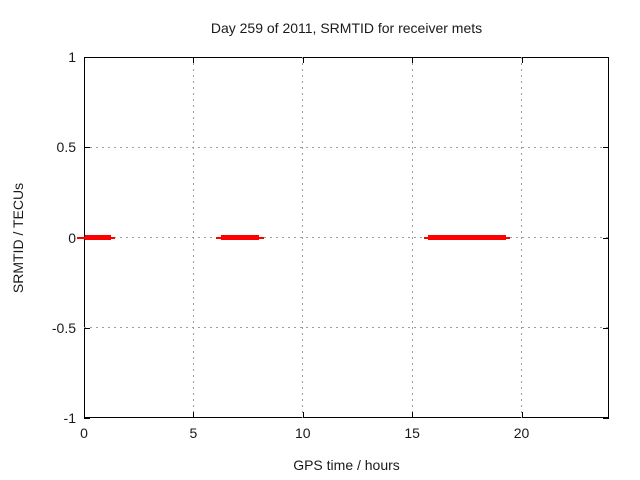 Image resolution: width=640 pixels, height=480 pixels. I want to click on x-tick-label: 5, so click(193, 433).